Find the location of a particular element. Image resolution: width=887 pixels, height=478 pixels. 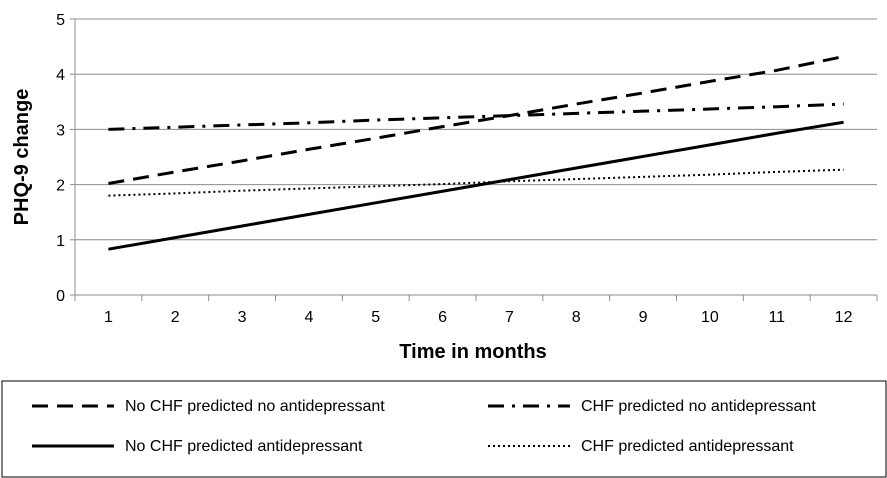

y-axis-title: PHQ-9 change is located at coordinates (22, 157).